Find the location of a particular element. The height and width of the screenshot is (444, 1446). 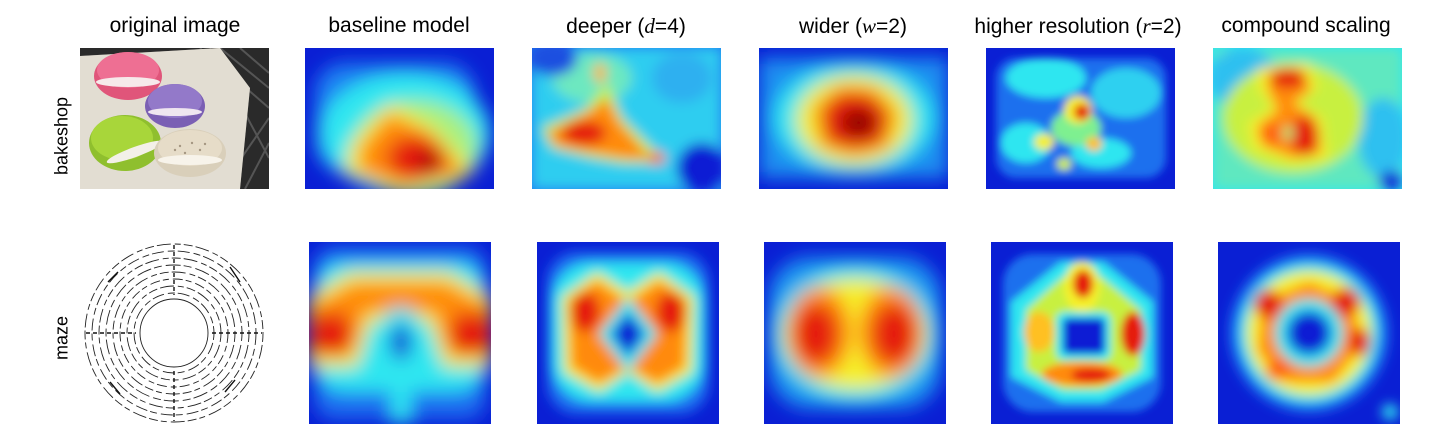

heatmap-maze-compound is located at coordinates (1309, 333).